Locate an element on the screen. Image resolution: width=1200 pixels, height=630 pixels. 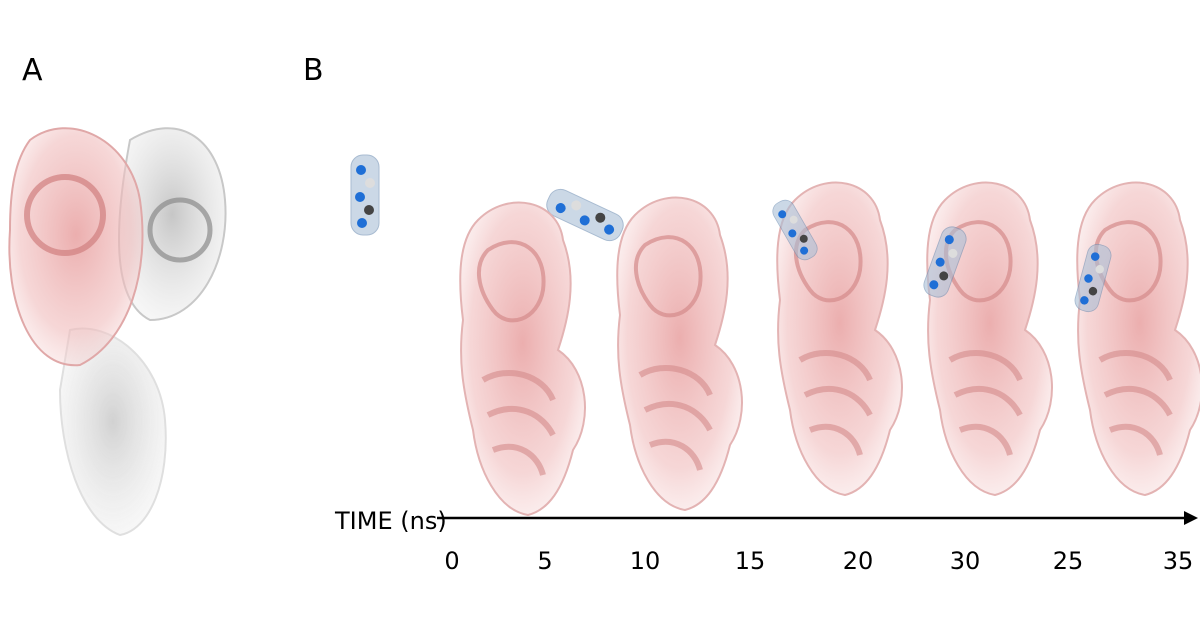
panel-label: A is located at coordinates (32, 70).